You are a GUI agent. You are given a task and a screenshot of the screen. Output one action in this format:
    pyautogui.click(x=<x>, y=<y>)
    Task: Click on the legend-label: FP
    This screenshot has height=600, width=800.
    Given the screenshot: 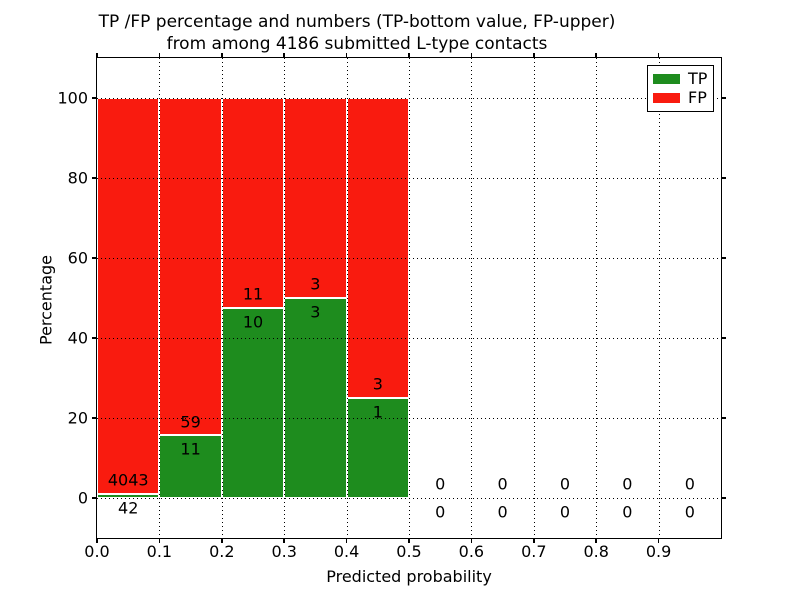 What is the action you would take?
    pyautogui.click(x=697, y=97)
    